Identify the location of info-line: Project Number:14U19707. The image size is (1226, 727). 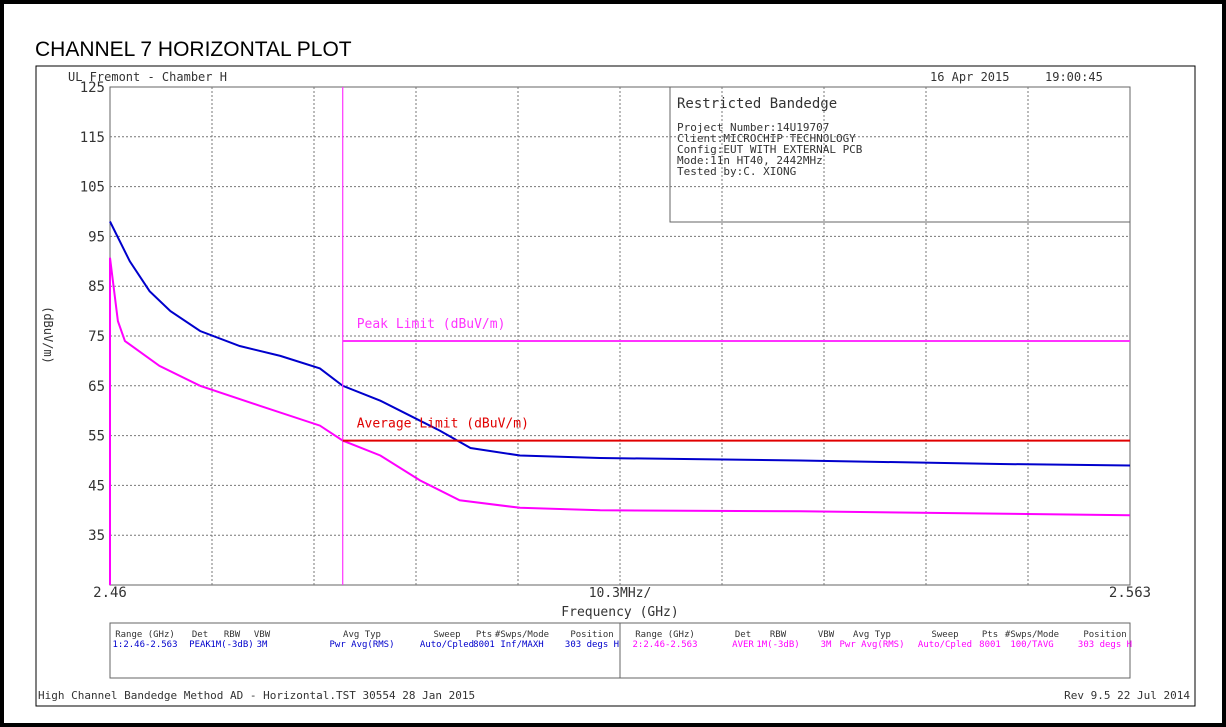
(753, 127).